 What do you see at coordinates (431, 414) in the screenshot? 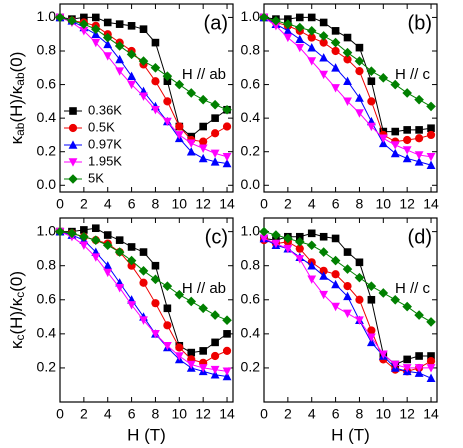
I see `x-tick-label: 14` at bounding box center [431, 414].